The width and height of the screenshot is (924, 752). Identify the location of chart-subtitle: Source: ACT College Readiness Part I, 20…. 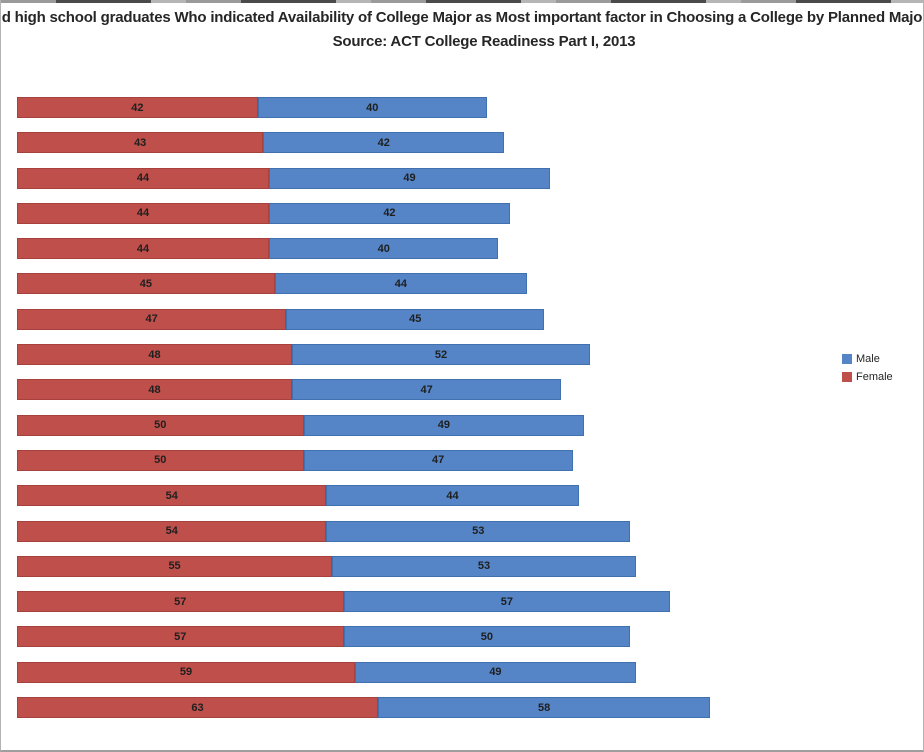
(484, 41).